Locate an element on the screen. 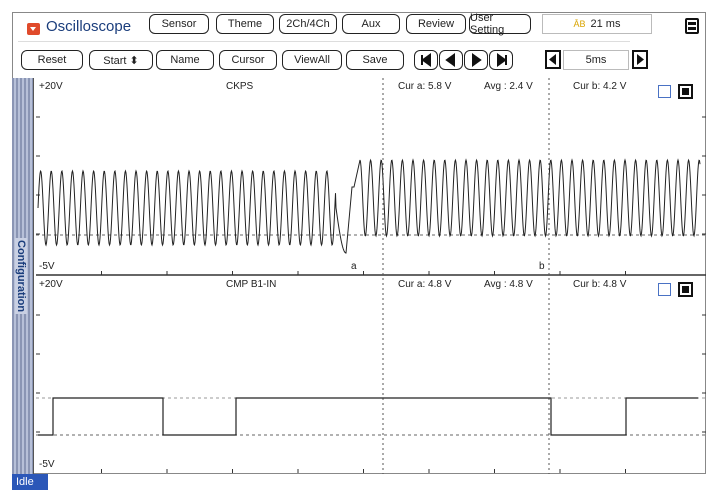 The width and height of the screenshot is (718, 502). skip-last-icon is located at coordinates (501, 60).